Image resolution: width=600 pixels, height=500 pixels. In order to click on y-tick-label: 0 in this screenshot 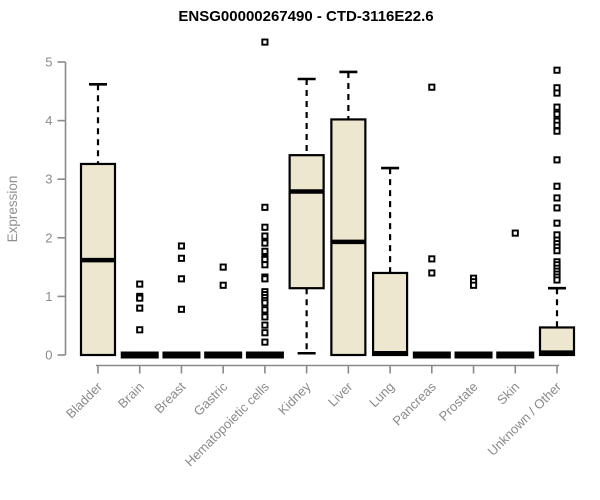, I will do `click(48, 355)`.